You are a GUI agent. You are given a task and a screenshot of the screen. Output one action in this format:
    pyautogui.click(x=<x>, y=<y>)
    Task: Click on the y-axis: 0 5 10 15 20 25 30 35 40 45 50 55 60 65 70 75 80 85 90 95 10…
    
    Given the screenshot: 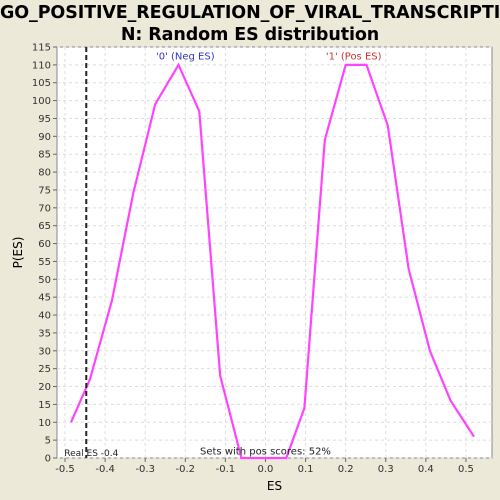 What is the action you would take?
    pyautogui.click(x=44, y=254)
    